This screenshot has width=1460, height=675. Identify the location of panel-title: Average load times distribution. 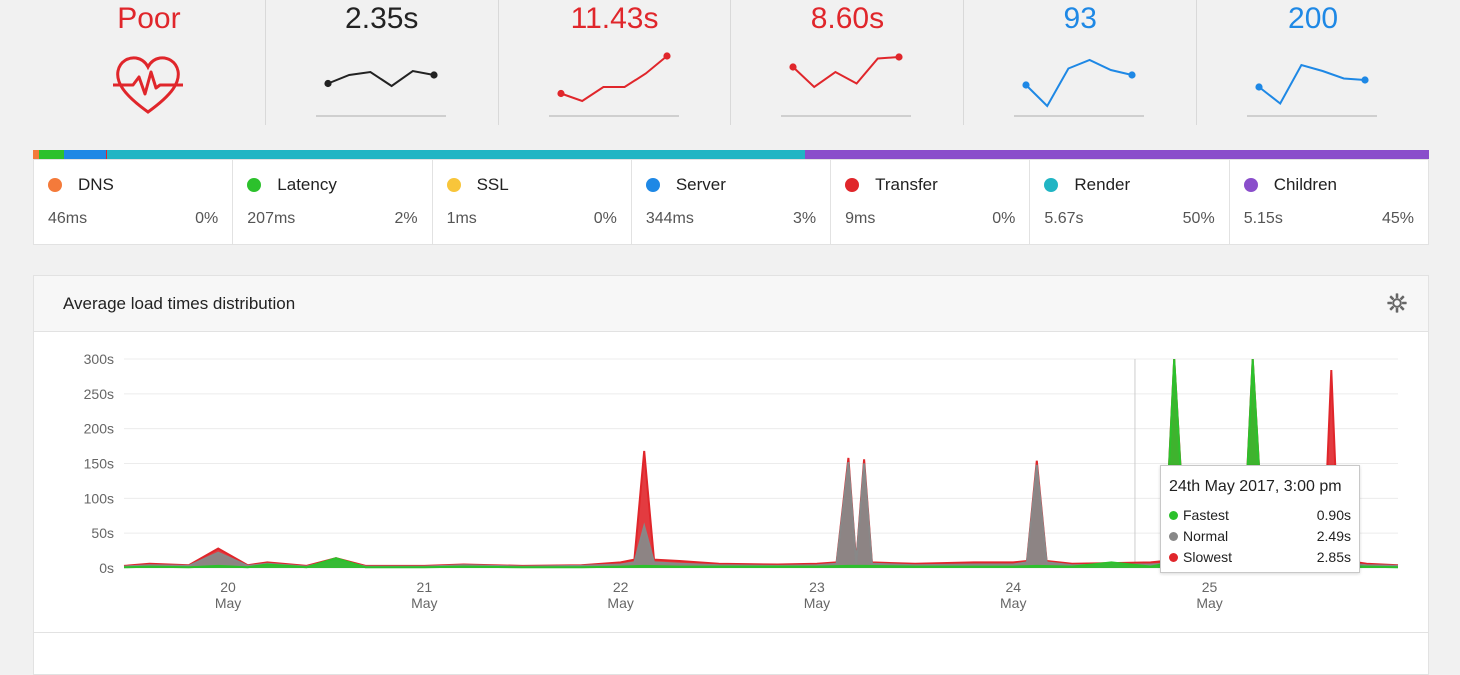
(179, 303).